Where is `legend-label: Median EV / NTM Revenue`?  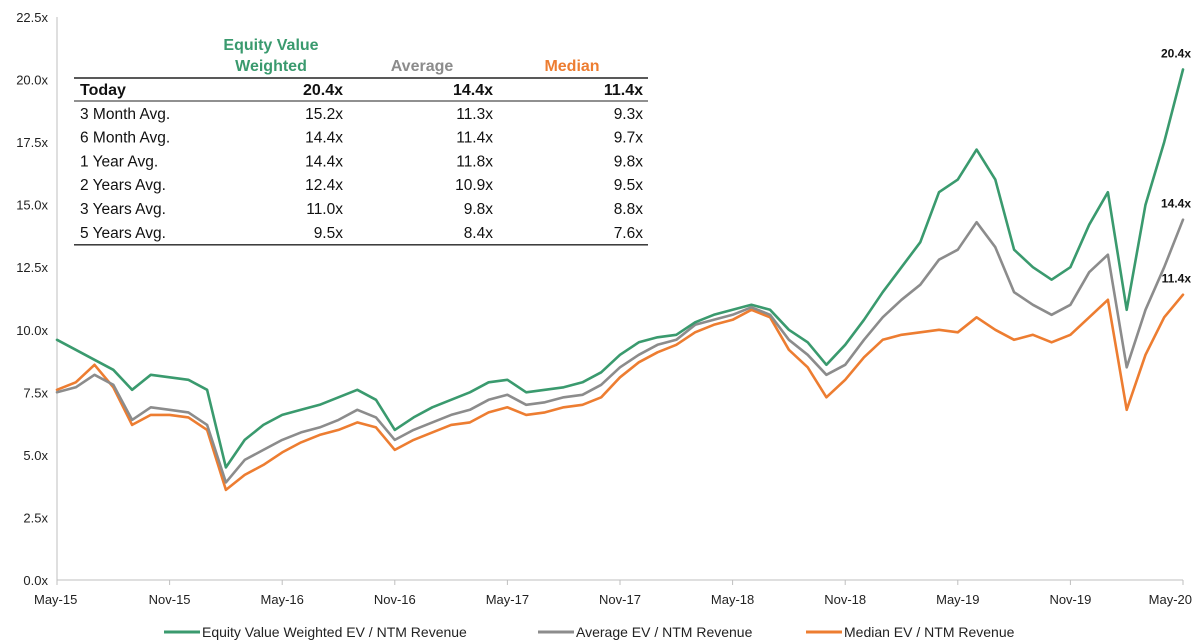 legend-label: Median EV / NTM Revenue is located at coordinates (929, 632).